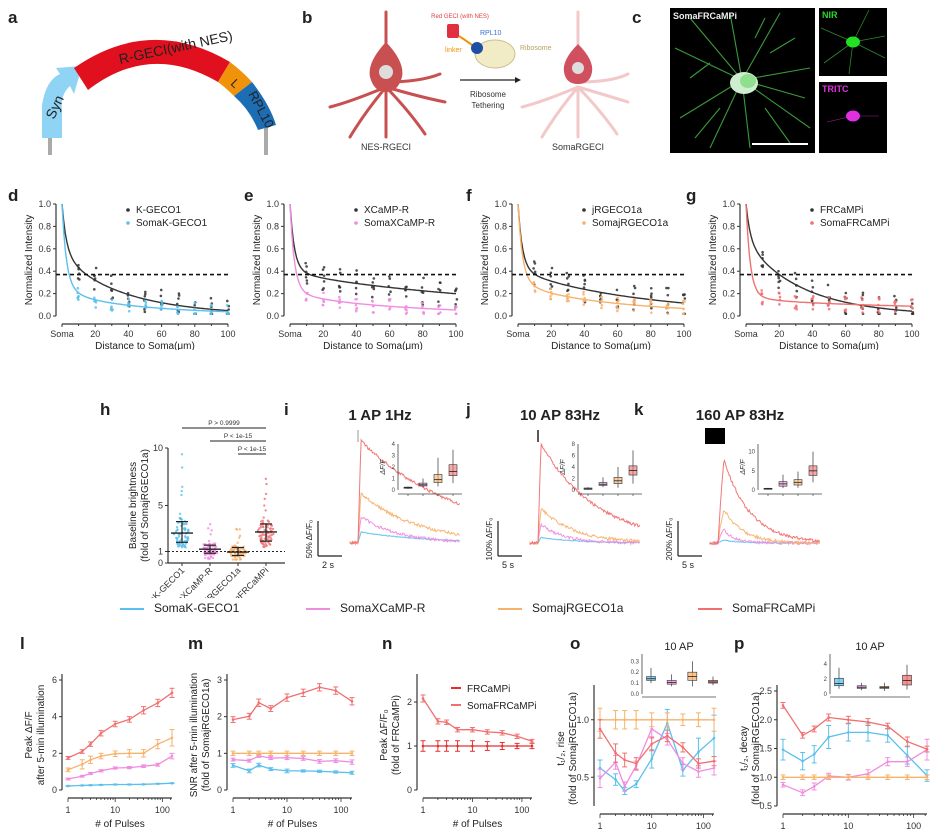 The width and height of the screenshot is (945, 834). I want to click on y-tick-label: 0.4, so click(272, 271).